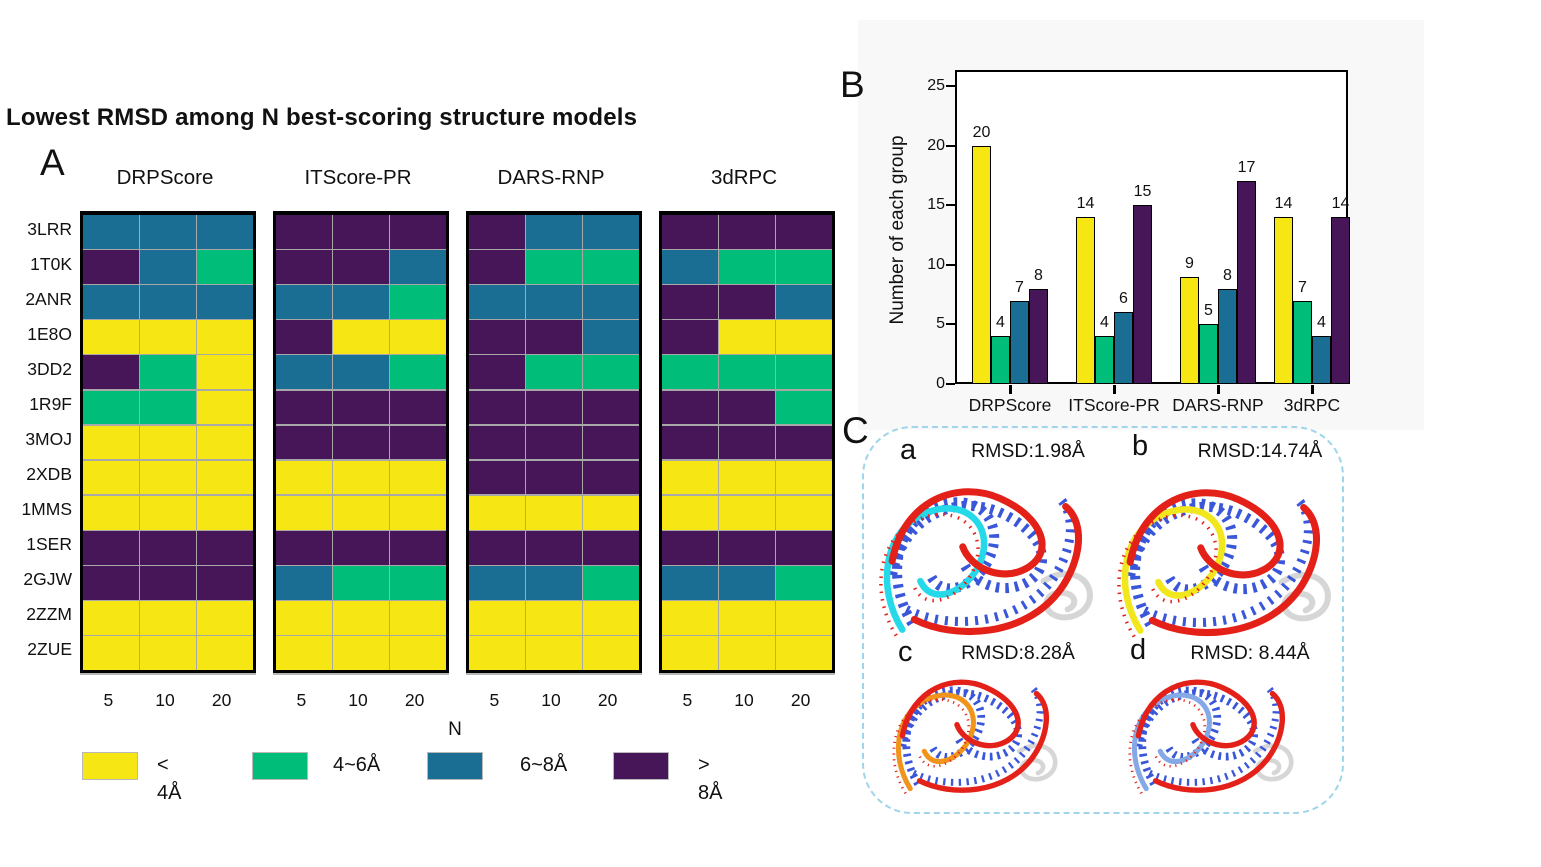 The image size is (1541, 867). I want to click on method-header-DRPScore: DRPScore, so click(165, 177).